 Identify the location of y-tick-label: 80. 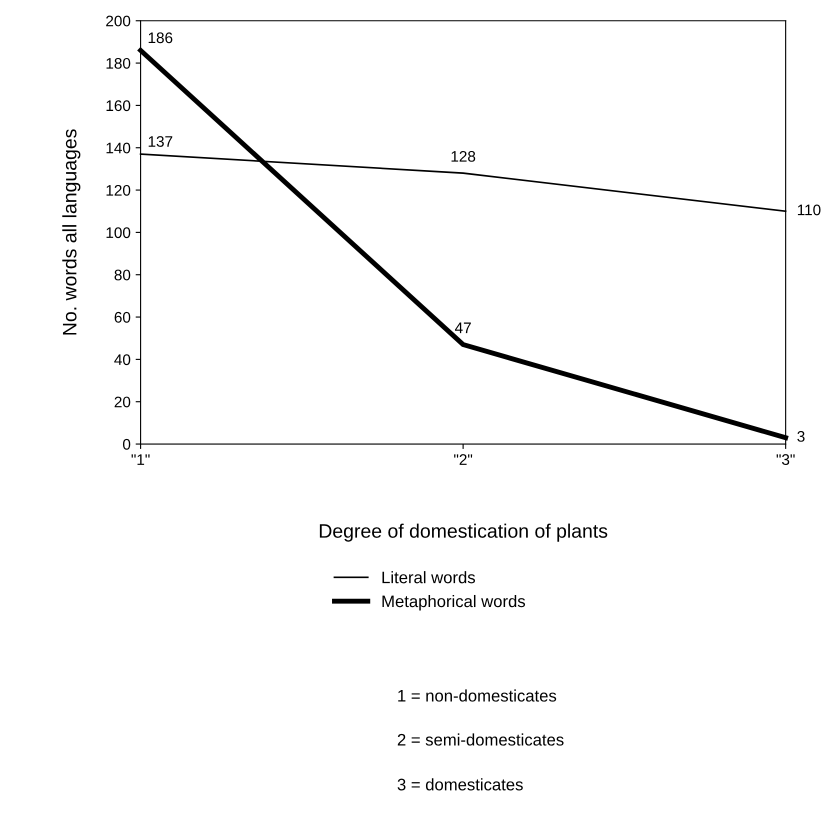
(122, 275).